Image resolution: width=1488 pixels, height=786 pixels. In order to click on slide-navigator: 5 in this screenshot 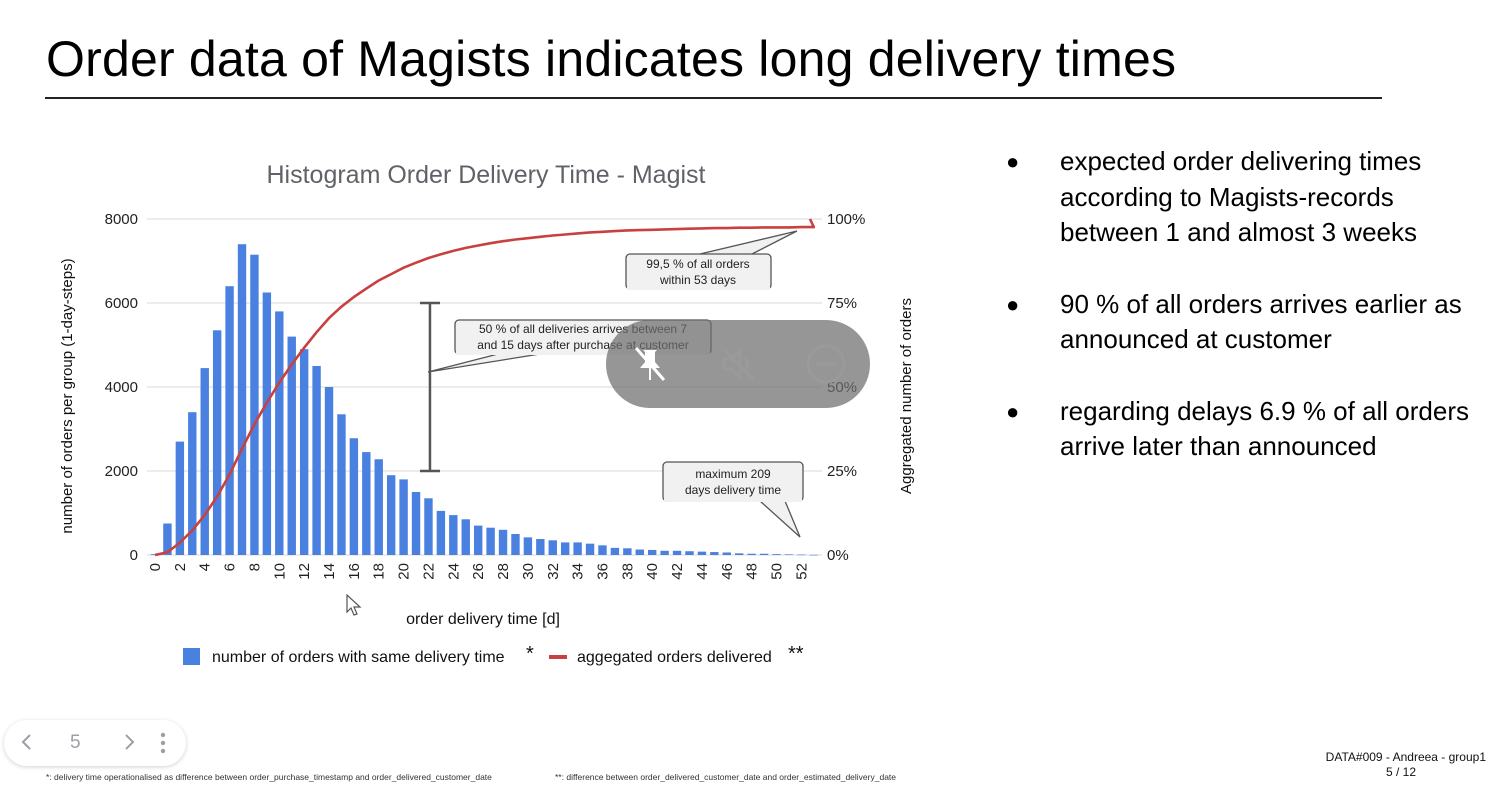, I will do `click(95, 743)`.